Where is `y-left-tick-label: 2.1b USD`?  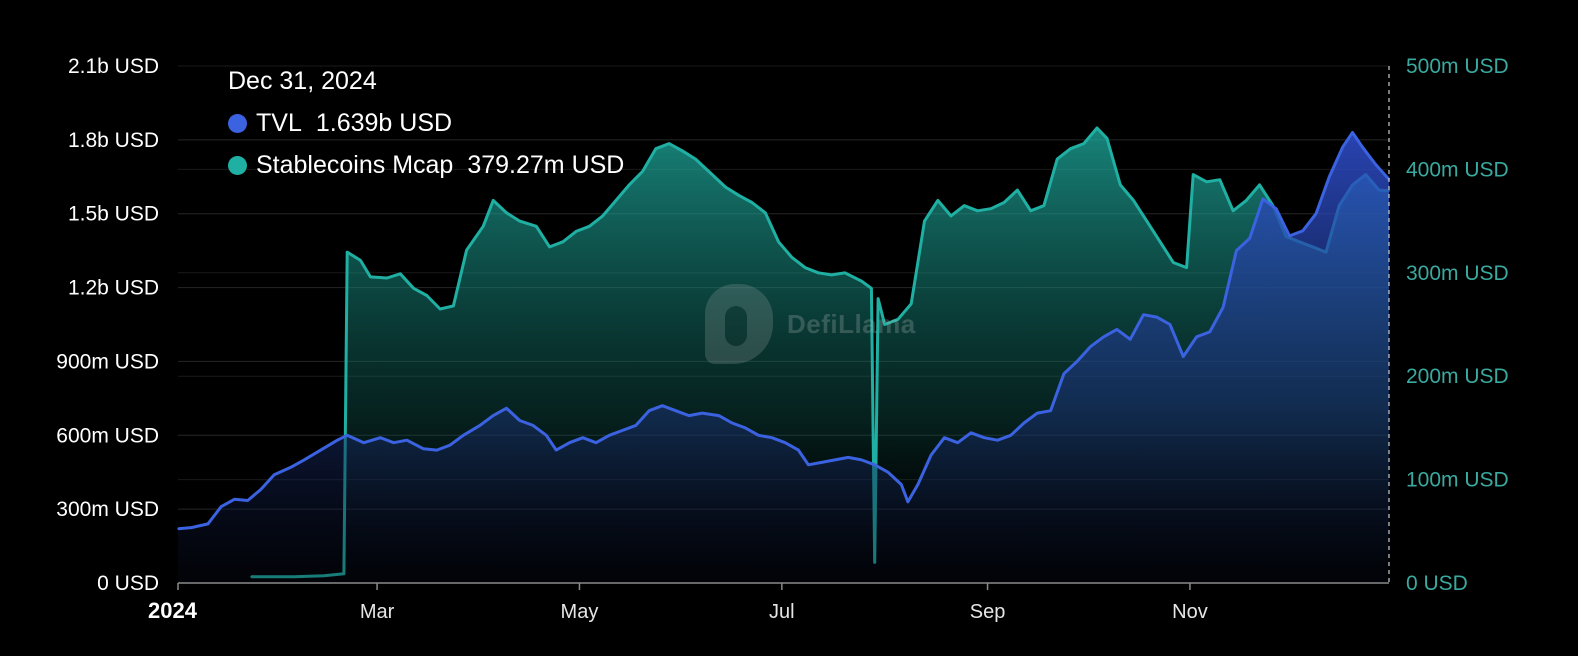
y-left-tick-label: 2.1b USD is located at coordinates (113, 66).